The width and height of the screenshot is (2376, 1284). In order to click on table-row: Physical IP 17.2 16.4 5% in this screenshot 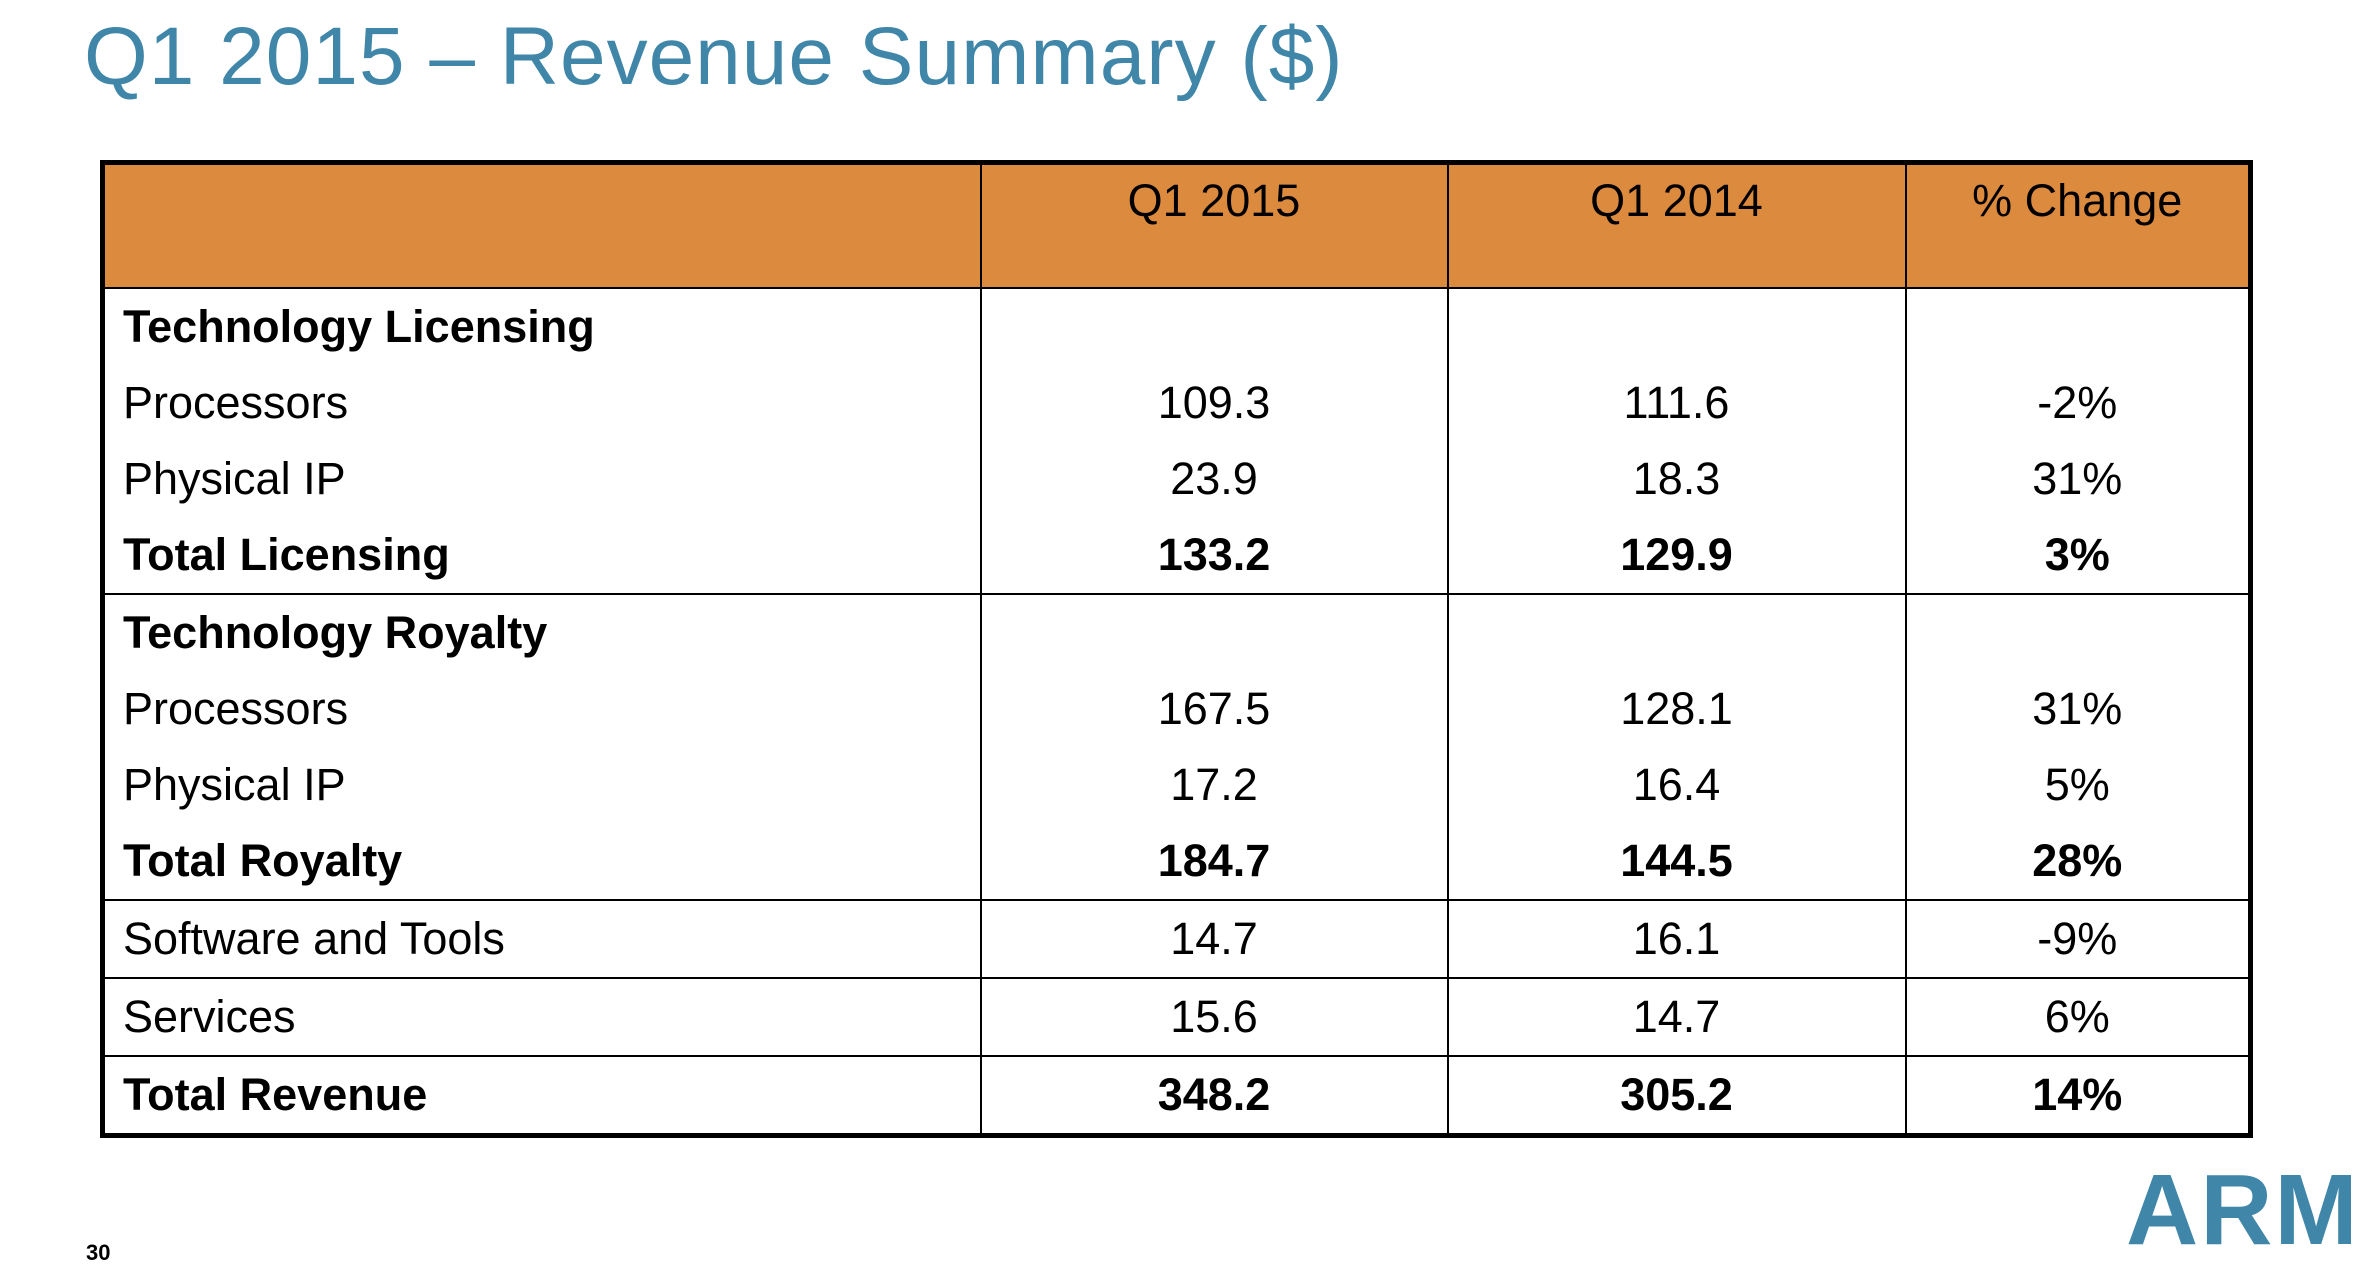, I will do `click(1176, 785)`.